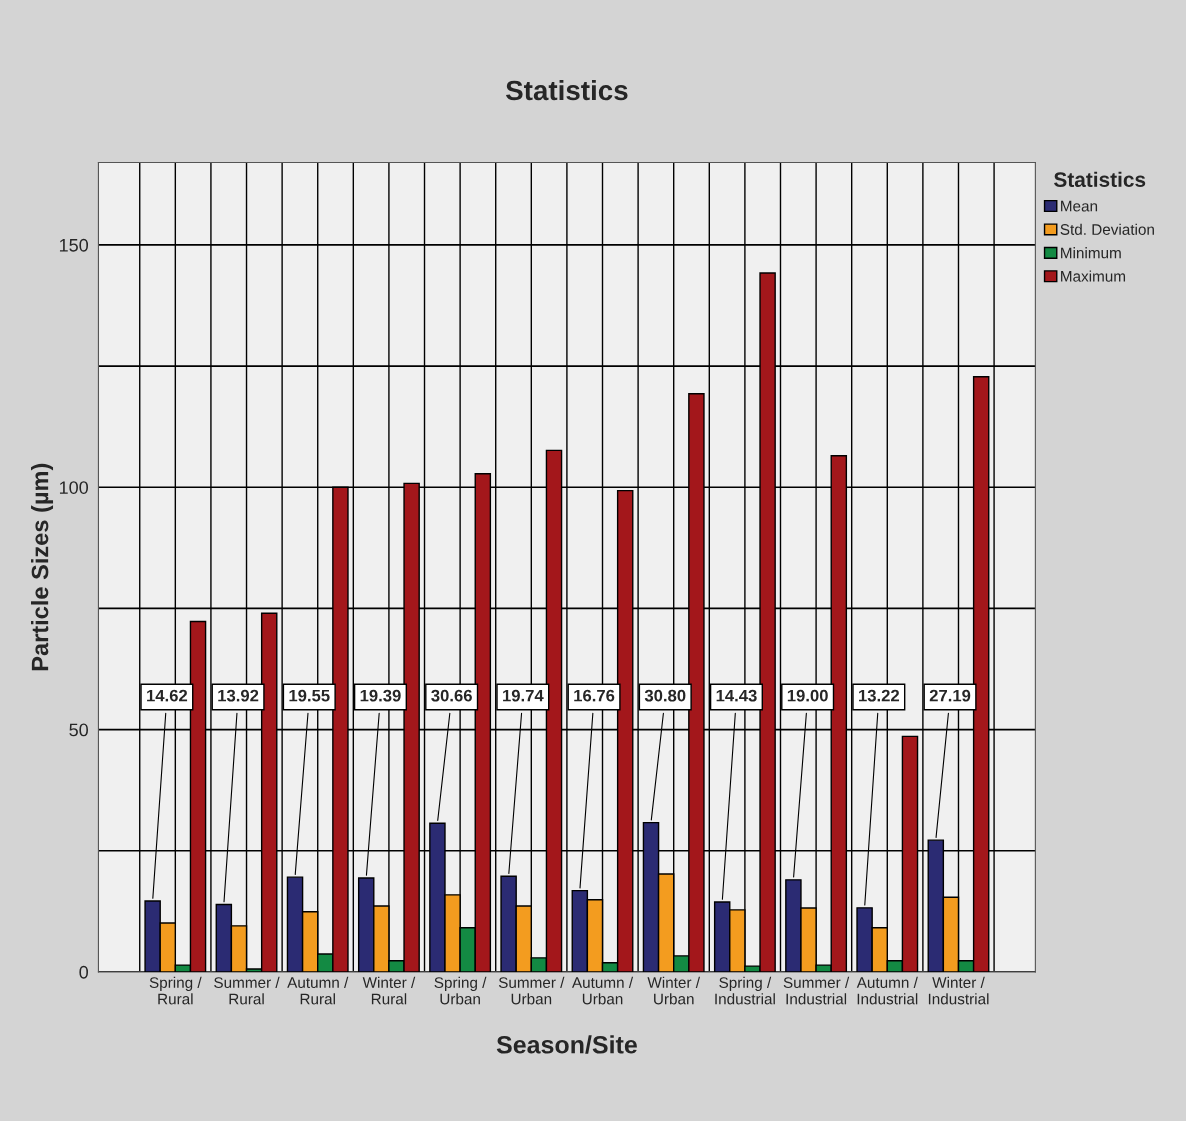 This screenshot has width=1186, height=1121. I want to click on x-tick-label: Spring / Rural, so click(175, 990).